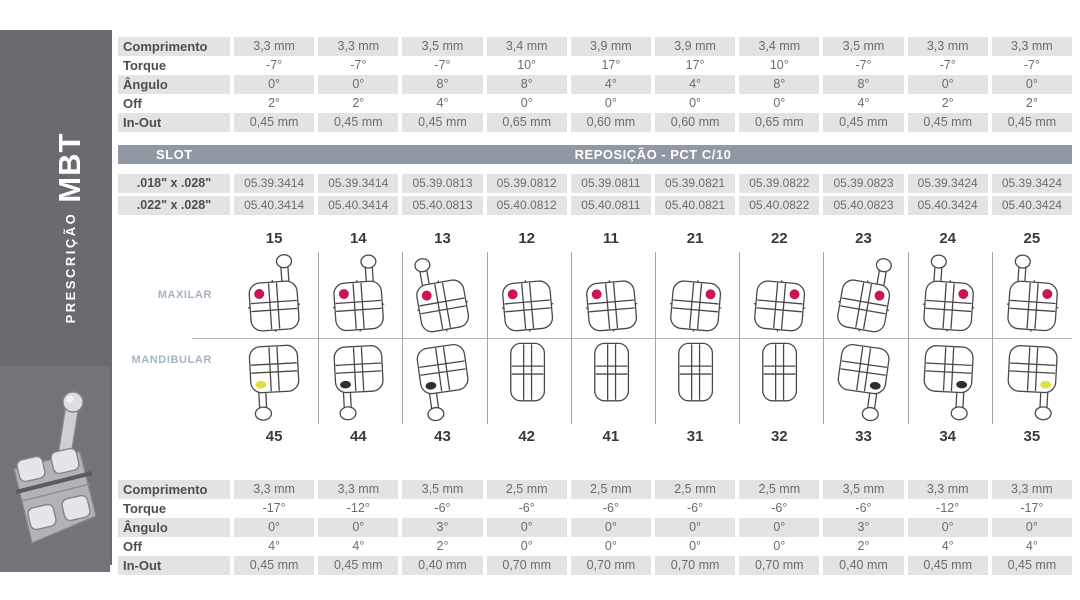 The height and width of the screenshot is (600, 1080). What do you see at coordinates (132, 103) in the screenshot?
I see `upper-spec-row-label: Off` at bounding box center [132, 103].